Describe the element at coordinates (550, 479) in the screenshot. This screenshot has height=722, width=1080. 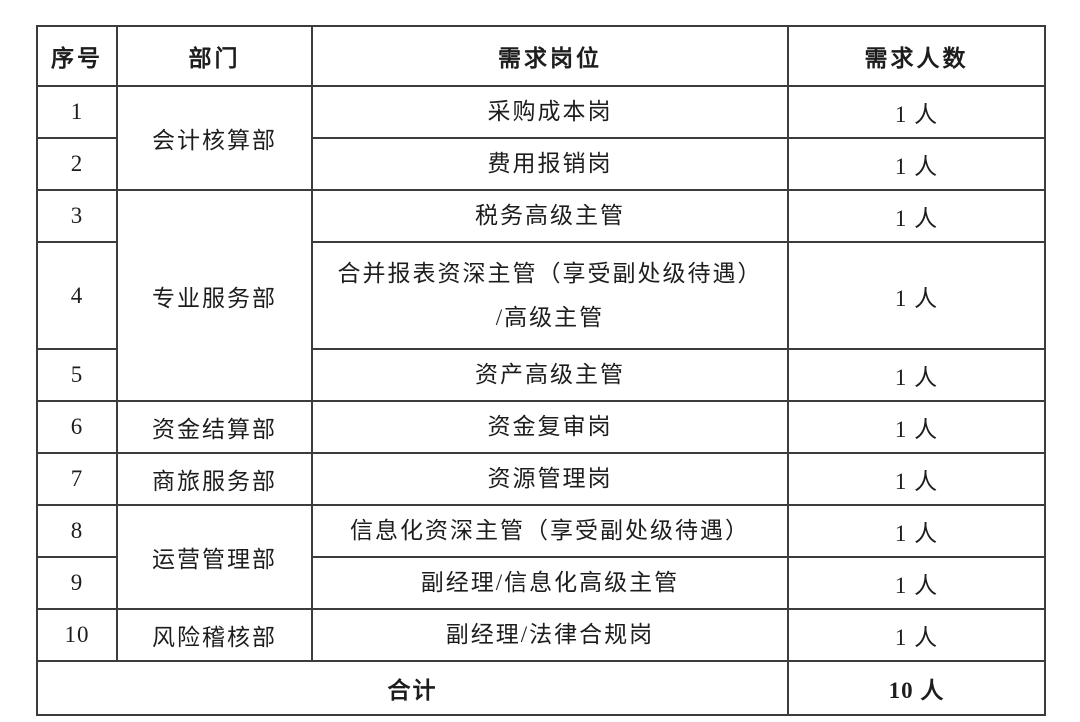
I see `position-cell: 资源管理岗` at that location.